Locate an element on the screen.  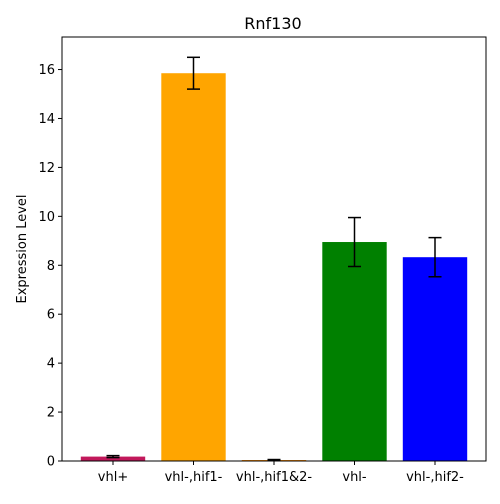
x-tick-label-1: vhl-,hif1- is located at coordinates (194, 477).